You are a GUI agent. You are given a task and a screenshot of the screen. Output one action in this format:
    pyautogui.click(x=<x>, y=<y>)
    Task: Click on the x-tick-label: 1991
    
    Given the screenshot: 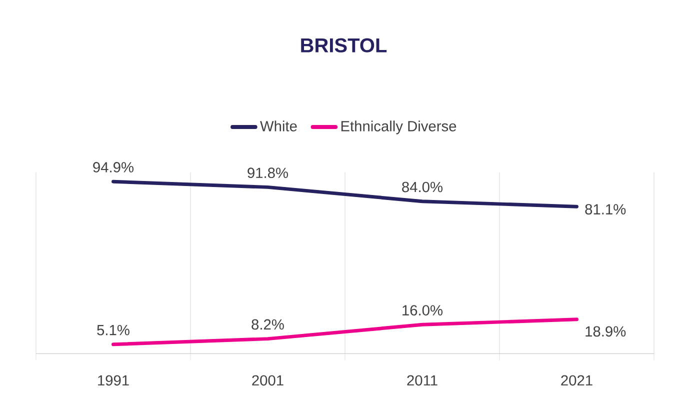 What is the action you would take?
    pyautogui.click(x=113, y=380)
    